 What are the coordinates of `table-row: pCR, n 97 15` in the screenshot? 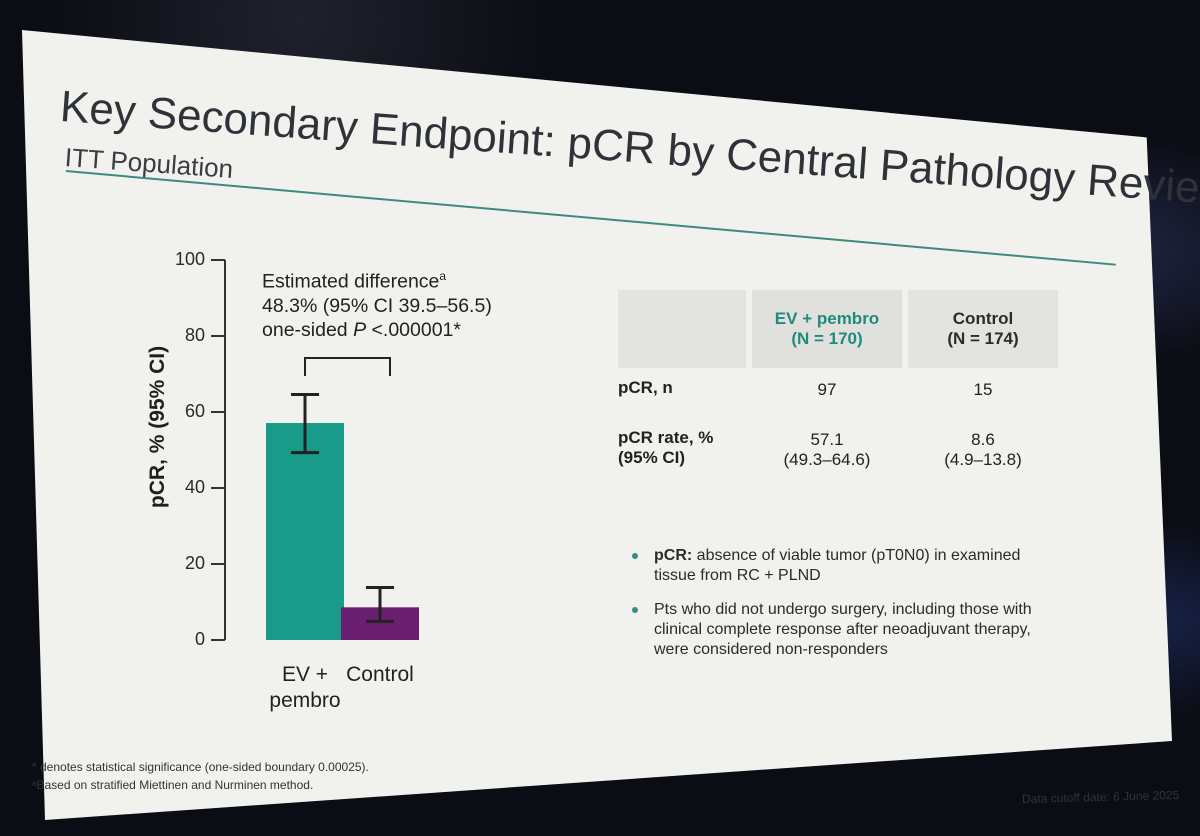 It's located at (838, 395).